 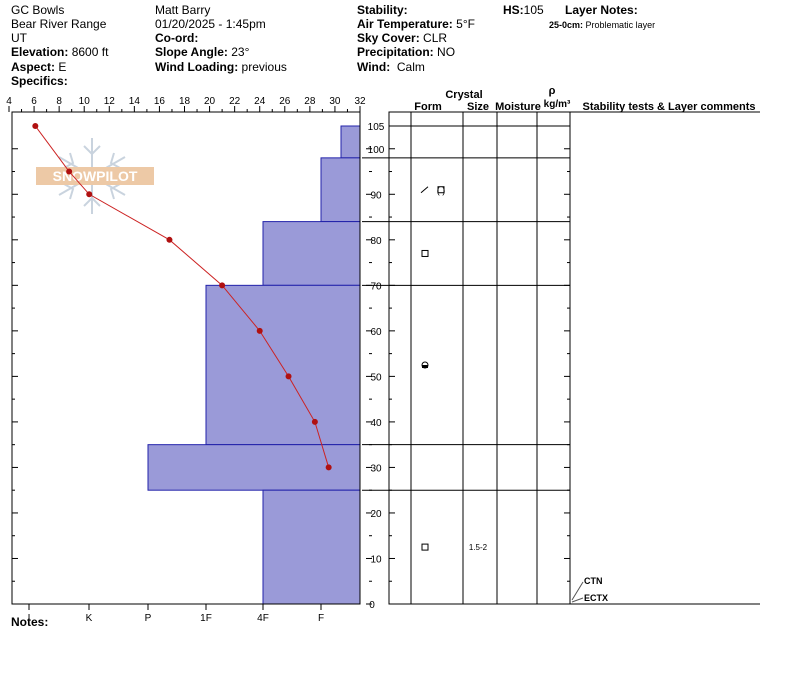 What do you see at coordinates (29, 618) in the screenshot?
I see `hardness-tick-label: I` at bounding box center [29, 618].